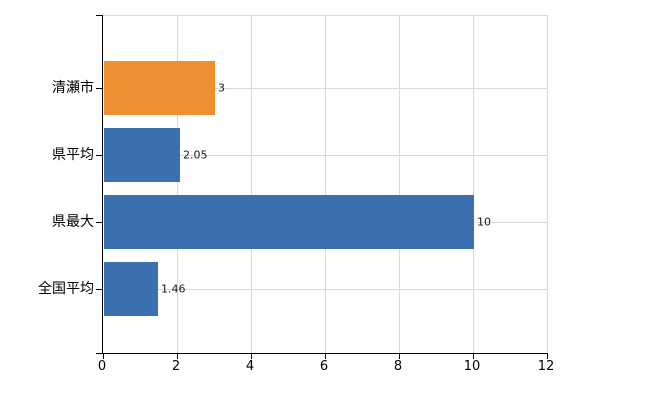 The width and height of the screenshot is (650, 400). What do you see at coordinates (546, 366) in the screenshot?
I see `x-tick-label: 12` at bounding box center [546, 366].